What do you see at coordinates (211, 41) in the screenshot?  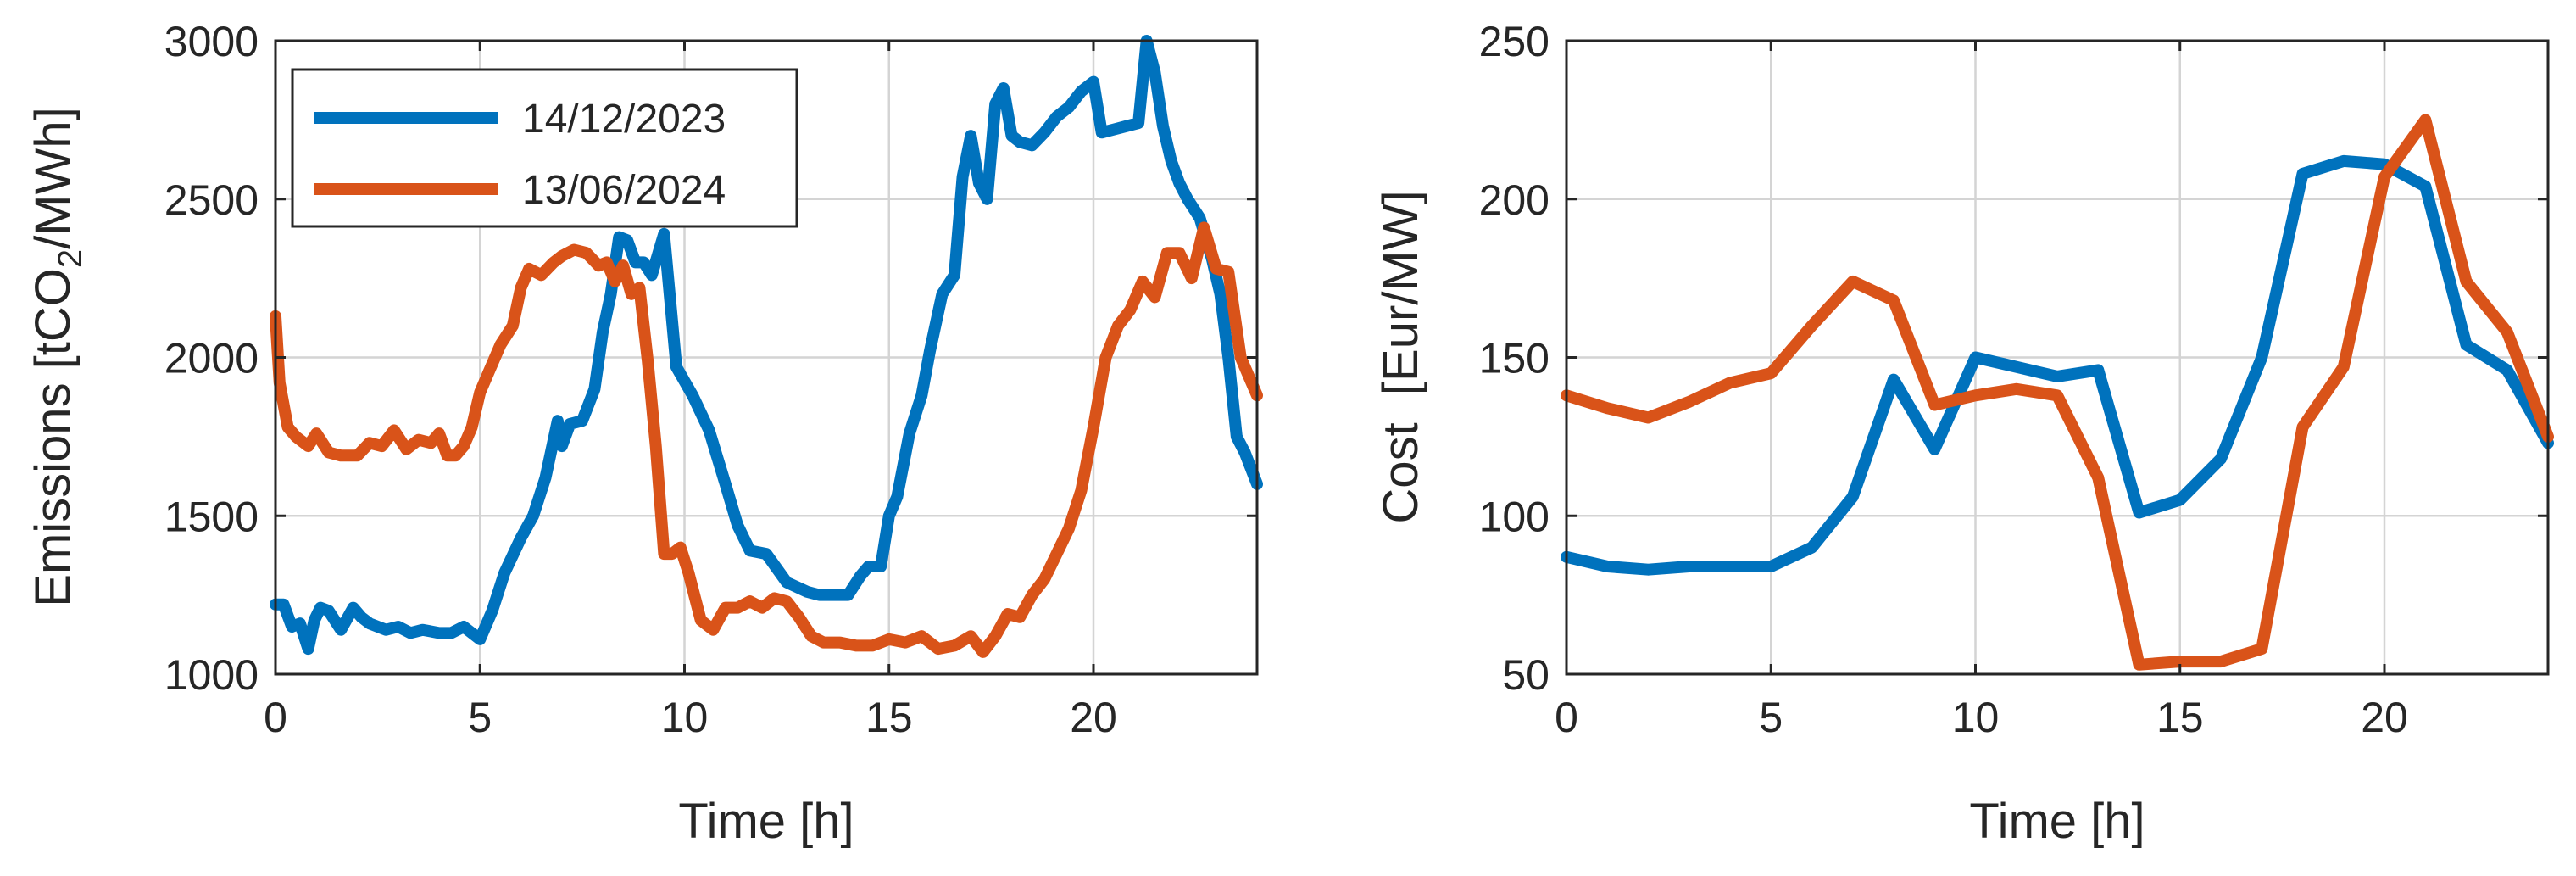 I see `emissions-ytick-label: 3000` at bounding box center [211, 41].